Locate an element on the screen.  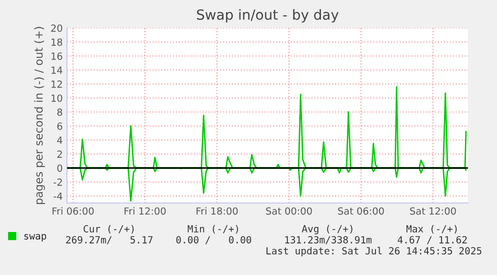
text: 131.23m/338.91m is located at coordinates (328, 240).